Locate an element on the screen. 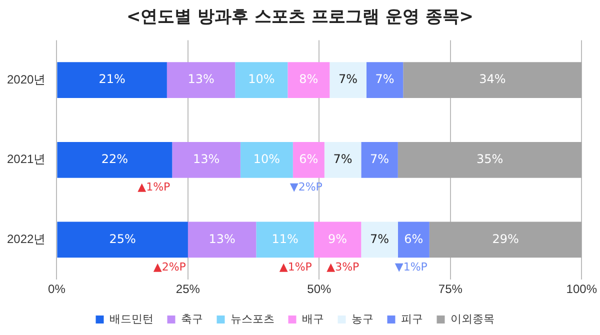  data-label: 34% is located at coordinates (492, 79).